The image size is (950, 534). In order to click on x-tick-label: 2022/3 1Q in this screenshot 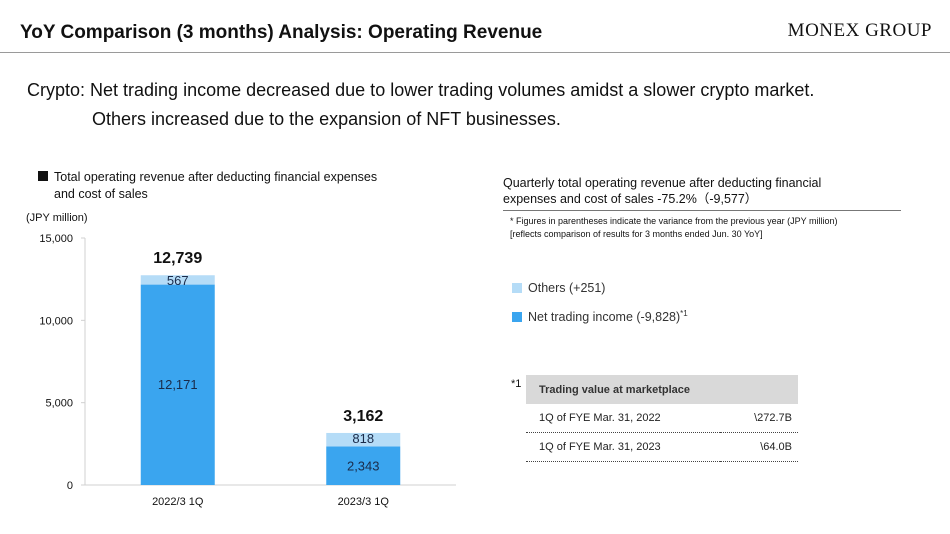, I will do `click(178, 502)`.